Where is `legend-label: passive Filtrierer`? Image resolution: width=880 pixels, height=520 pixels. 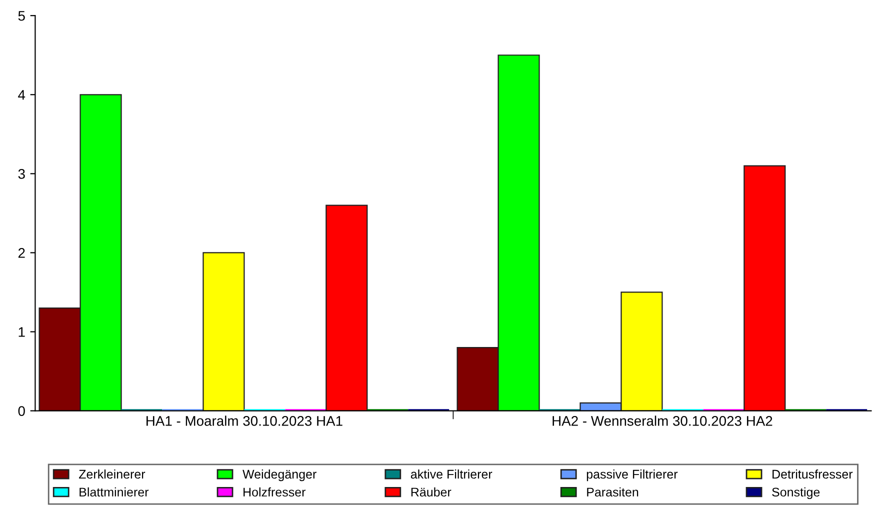
legend-label: passive Filtrierer is located at coordinates (632, 475).